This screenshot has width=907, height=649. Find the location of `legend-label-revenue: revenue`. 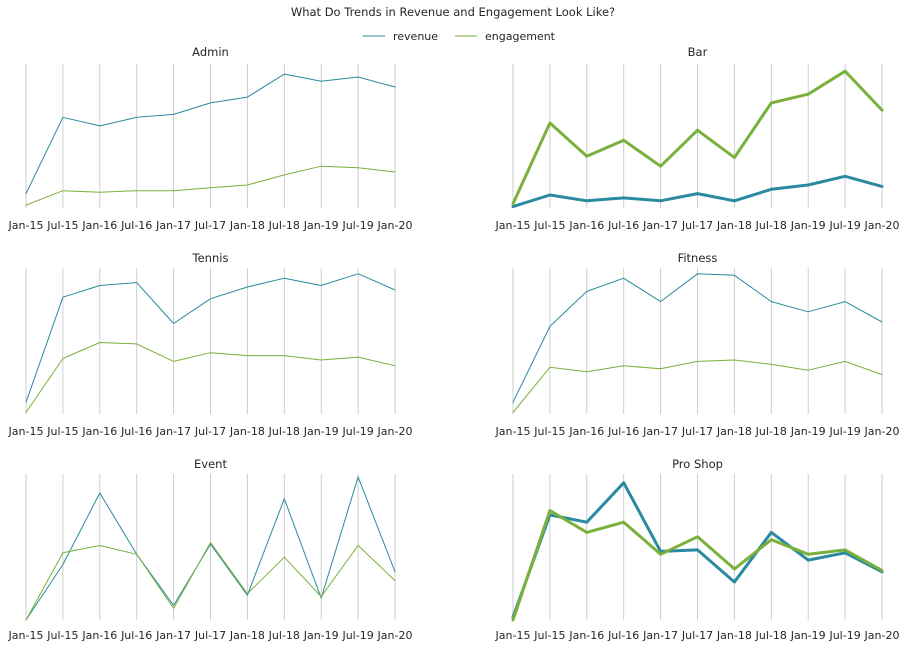

legend-label-revenue: revenue is located at coordinates (415, 36).